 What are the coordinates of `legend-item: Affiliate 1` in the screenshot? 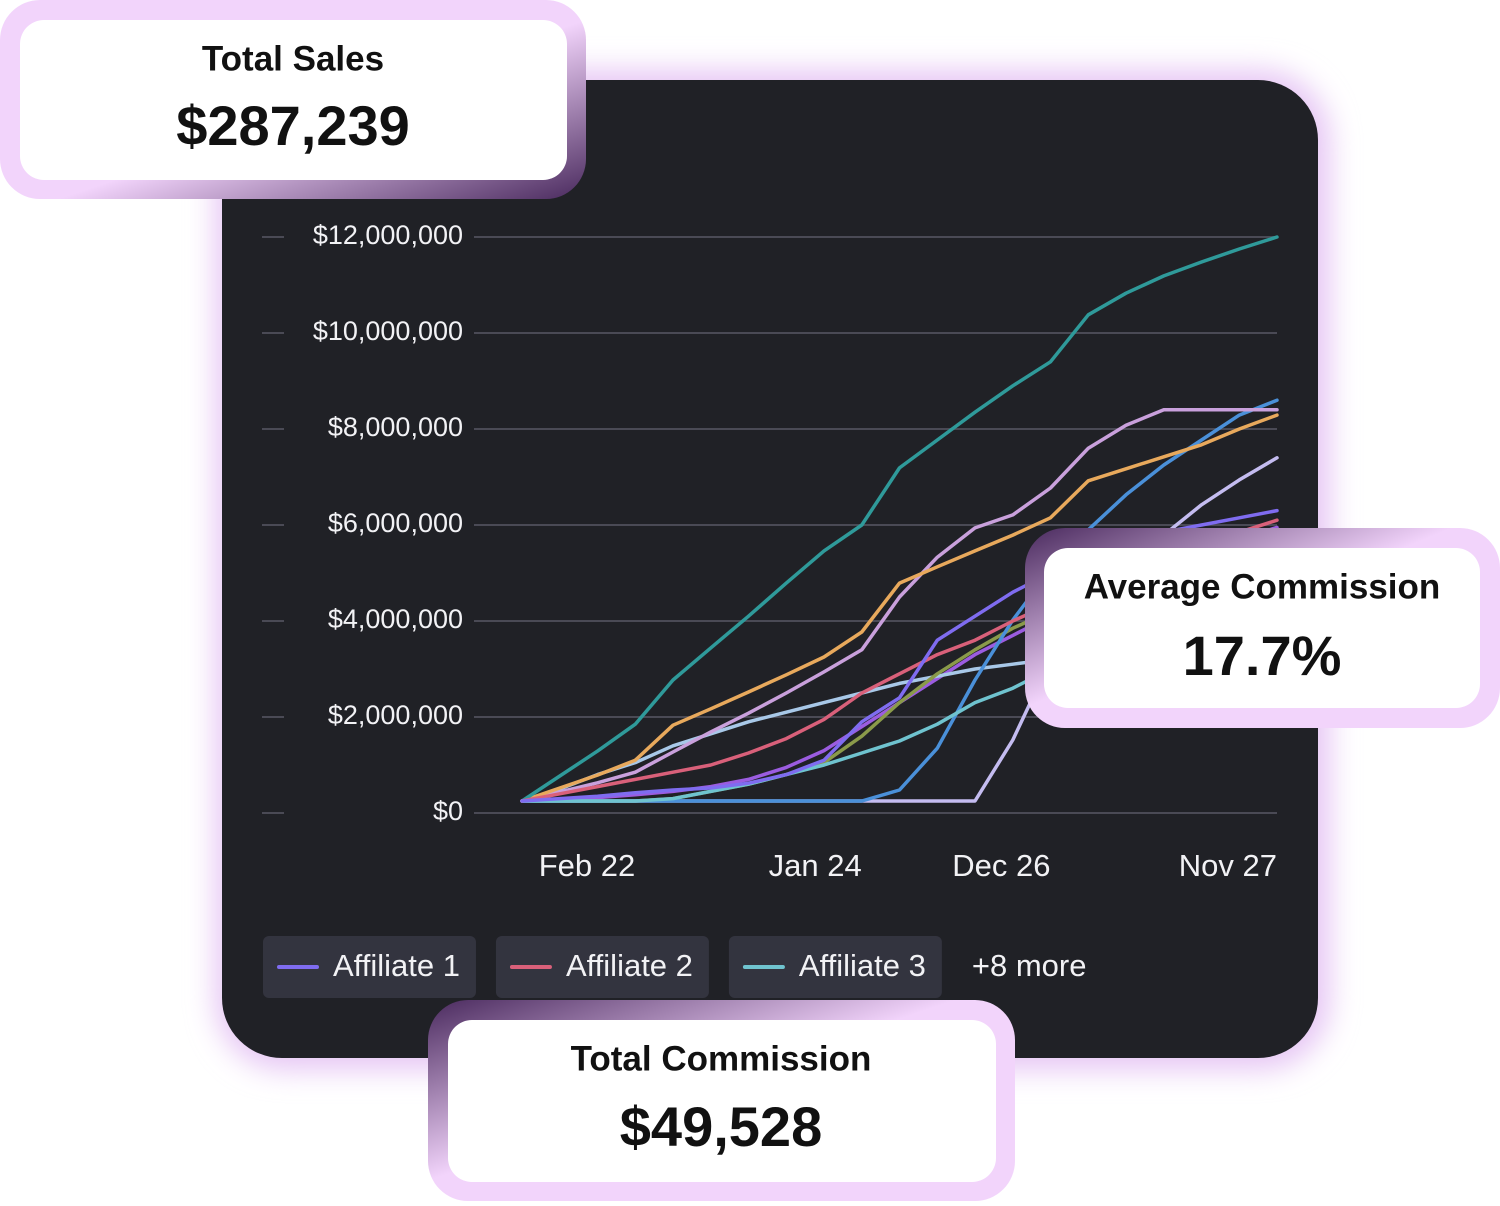 It's located at (369, 967).